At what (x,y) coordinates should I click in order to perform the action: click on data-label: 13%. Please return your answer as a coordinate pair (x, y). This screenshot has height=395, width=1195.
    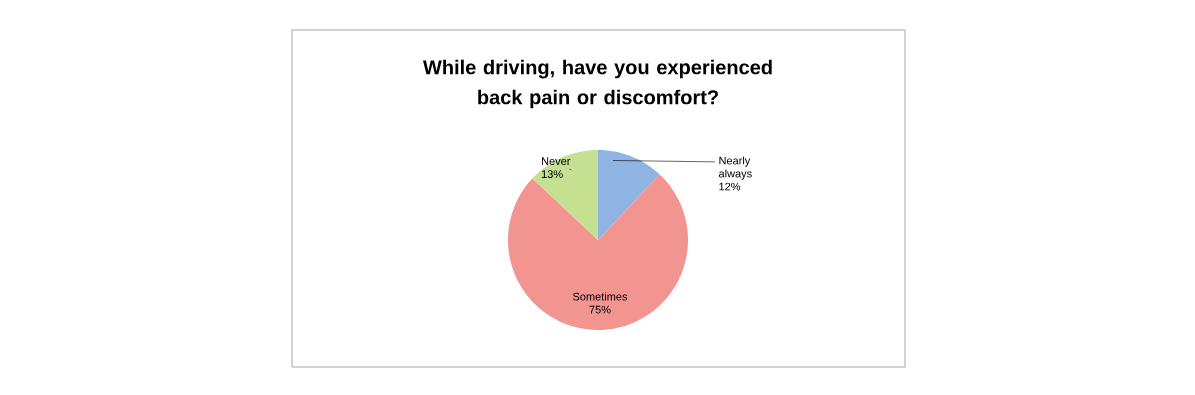
    Looking at the image, I should click on (552, 174).